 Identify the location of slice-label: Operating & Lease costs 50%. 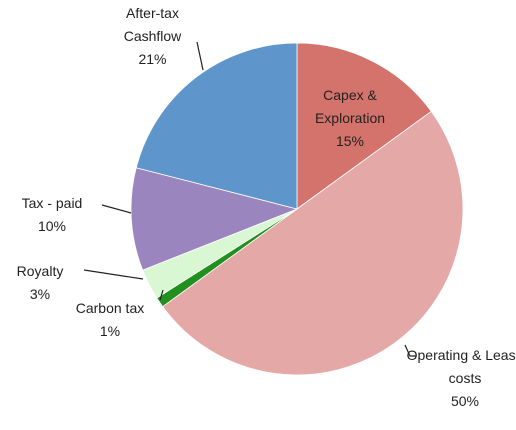
(460, 378).